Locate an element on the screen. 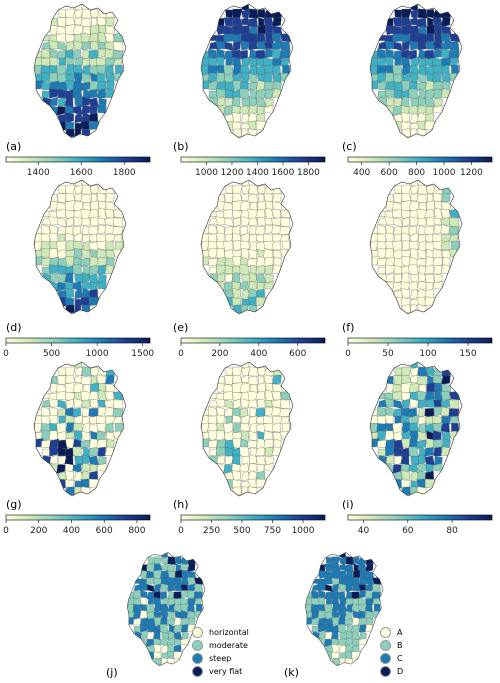 The image size is (500, 683). colorbar-tick-label: 600 is located at coordinates (104, 531).